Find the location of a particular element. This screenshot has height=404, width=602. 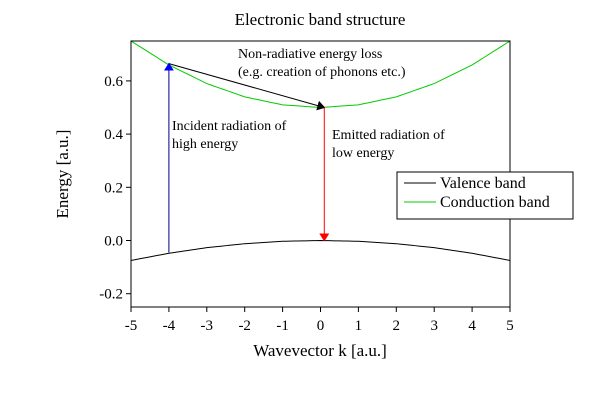

y-tick-label: -0.2 is located at coordinates (111, 295).